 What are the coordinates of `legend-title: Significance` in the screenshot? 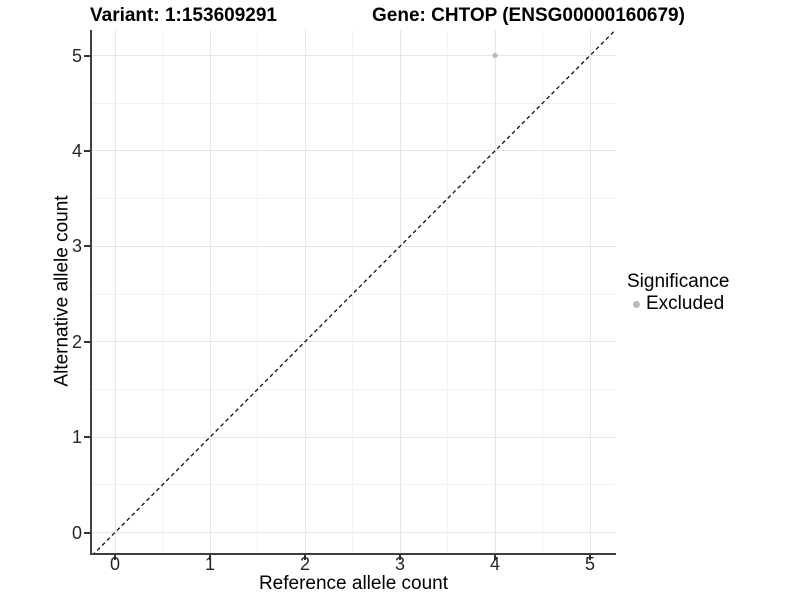 It's located at (678, 281).